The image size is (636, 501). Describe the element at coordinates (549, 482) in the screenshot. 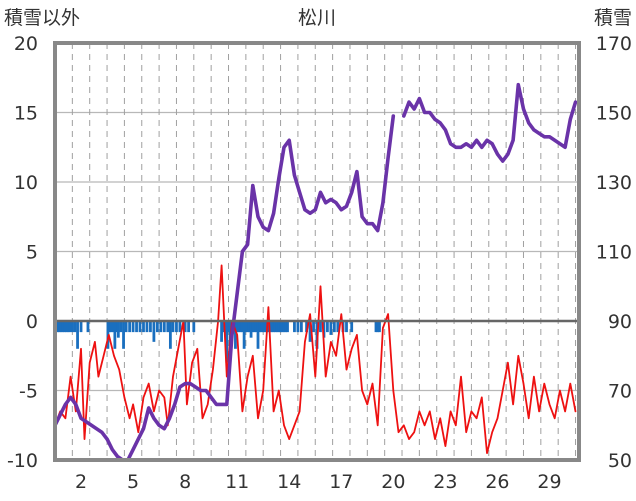

I see `x-tick-label: 29` at that location.